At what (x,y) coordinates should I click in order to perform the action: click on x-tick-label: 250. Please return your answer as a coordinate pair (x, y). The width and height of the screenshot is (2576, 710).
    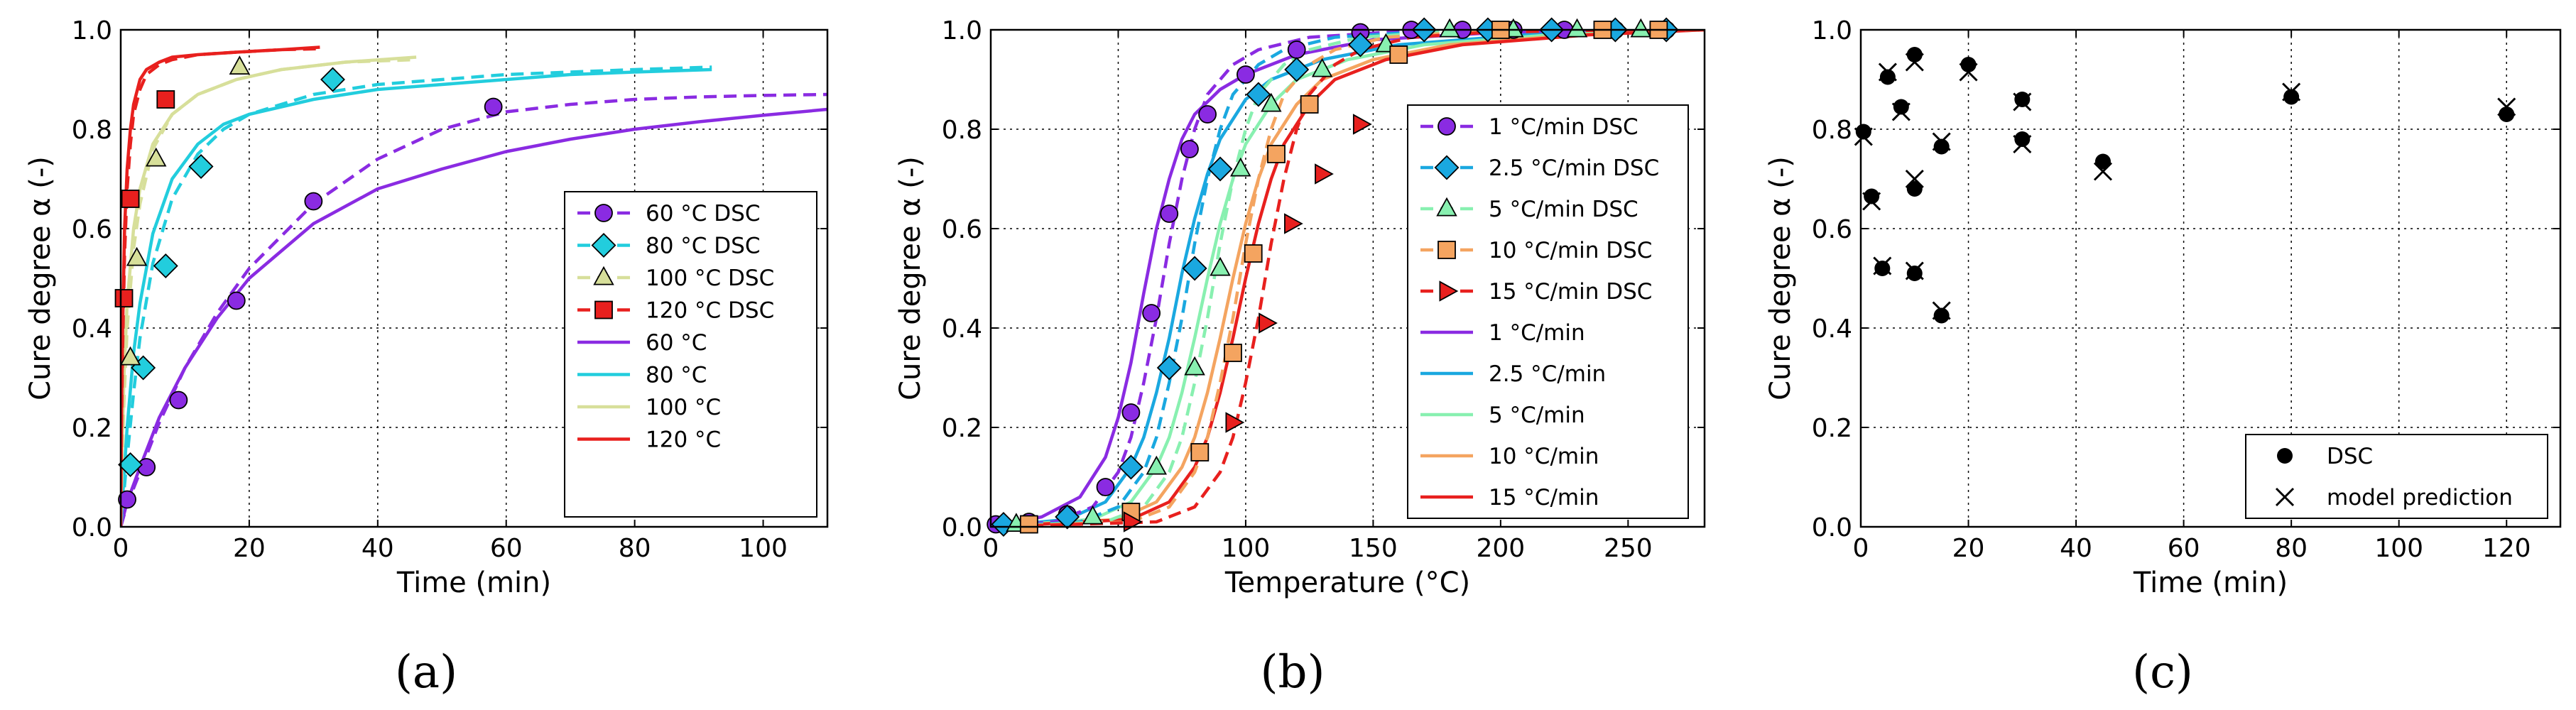
    Looking at the image, I should click on (1628, 548).